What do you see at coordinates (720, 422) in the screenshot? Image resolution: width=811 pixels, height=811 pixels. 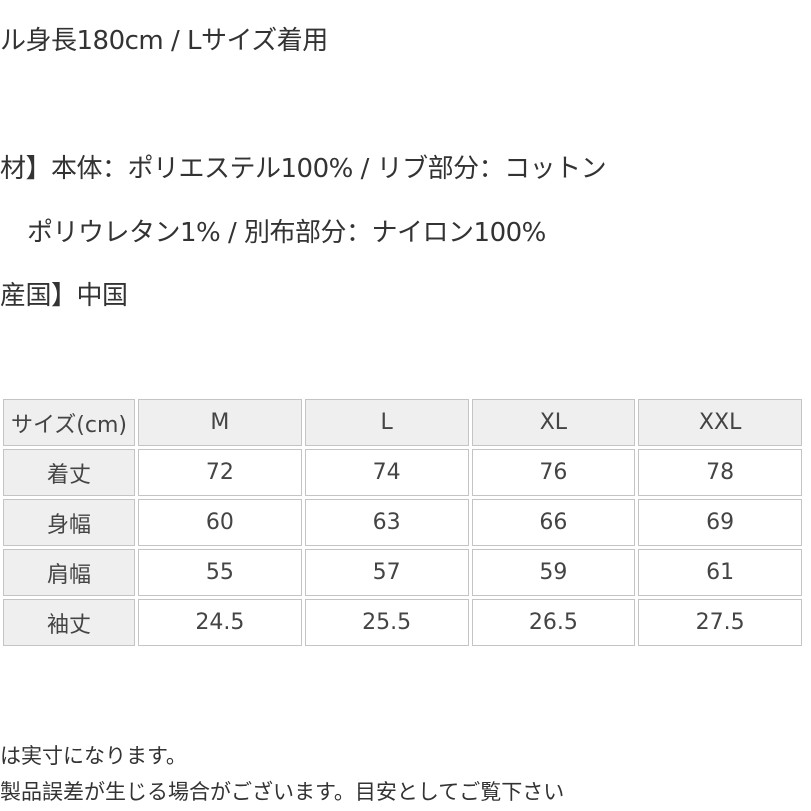 I see `header-cell: XXL` at bounding box center [720, 422].